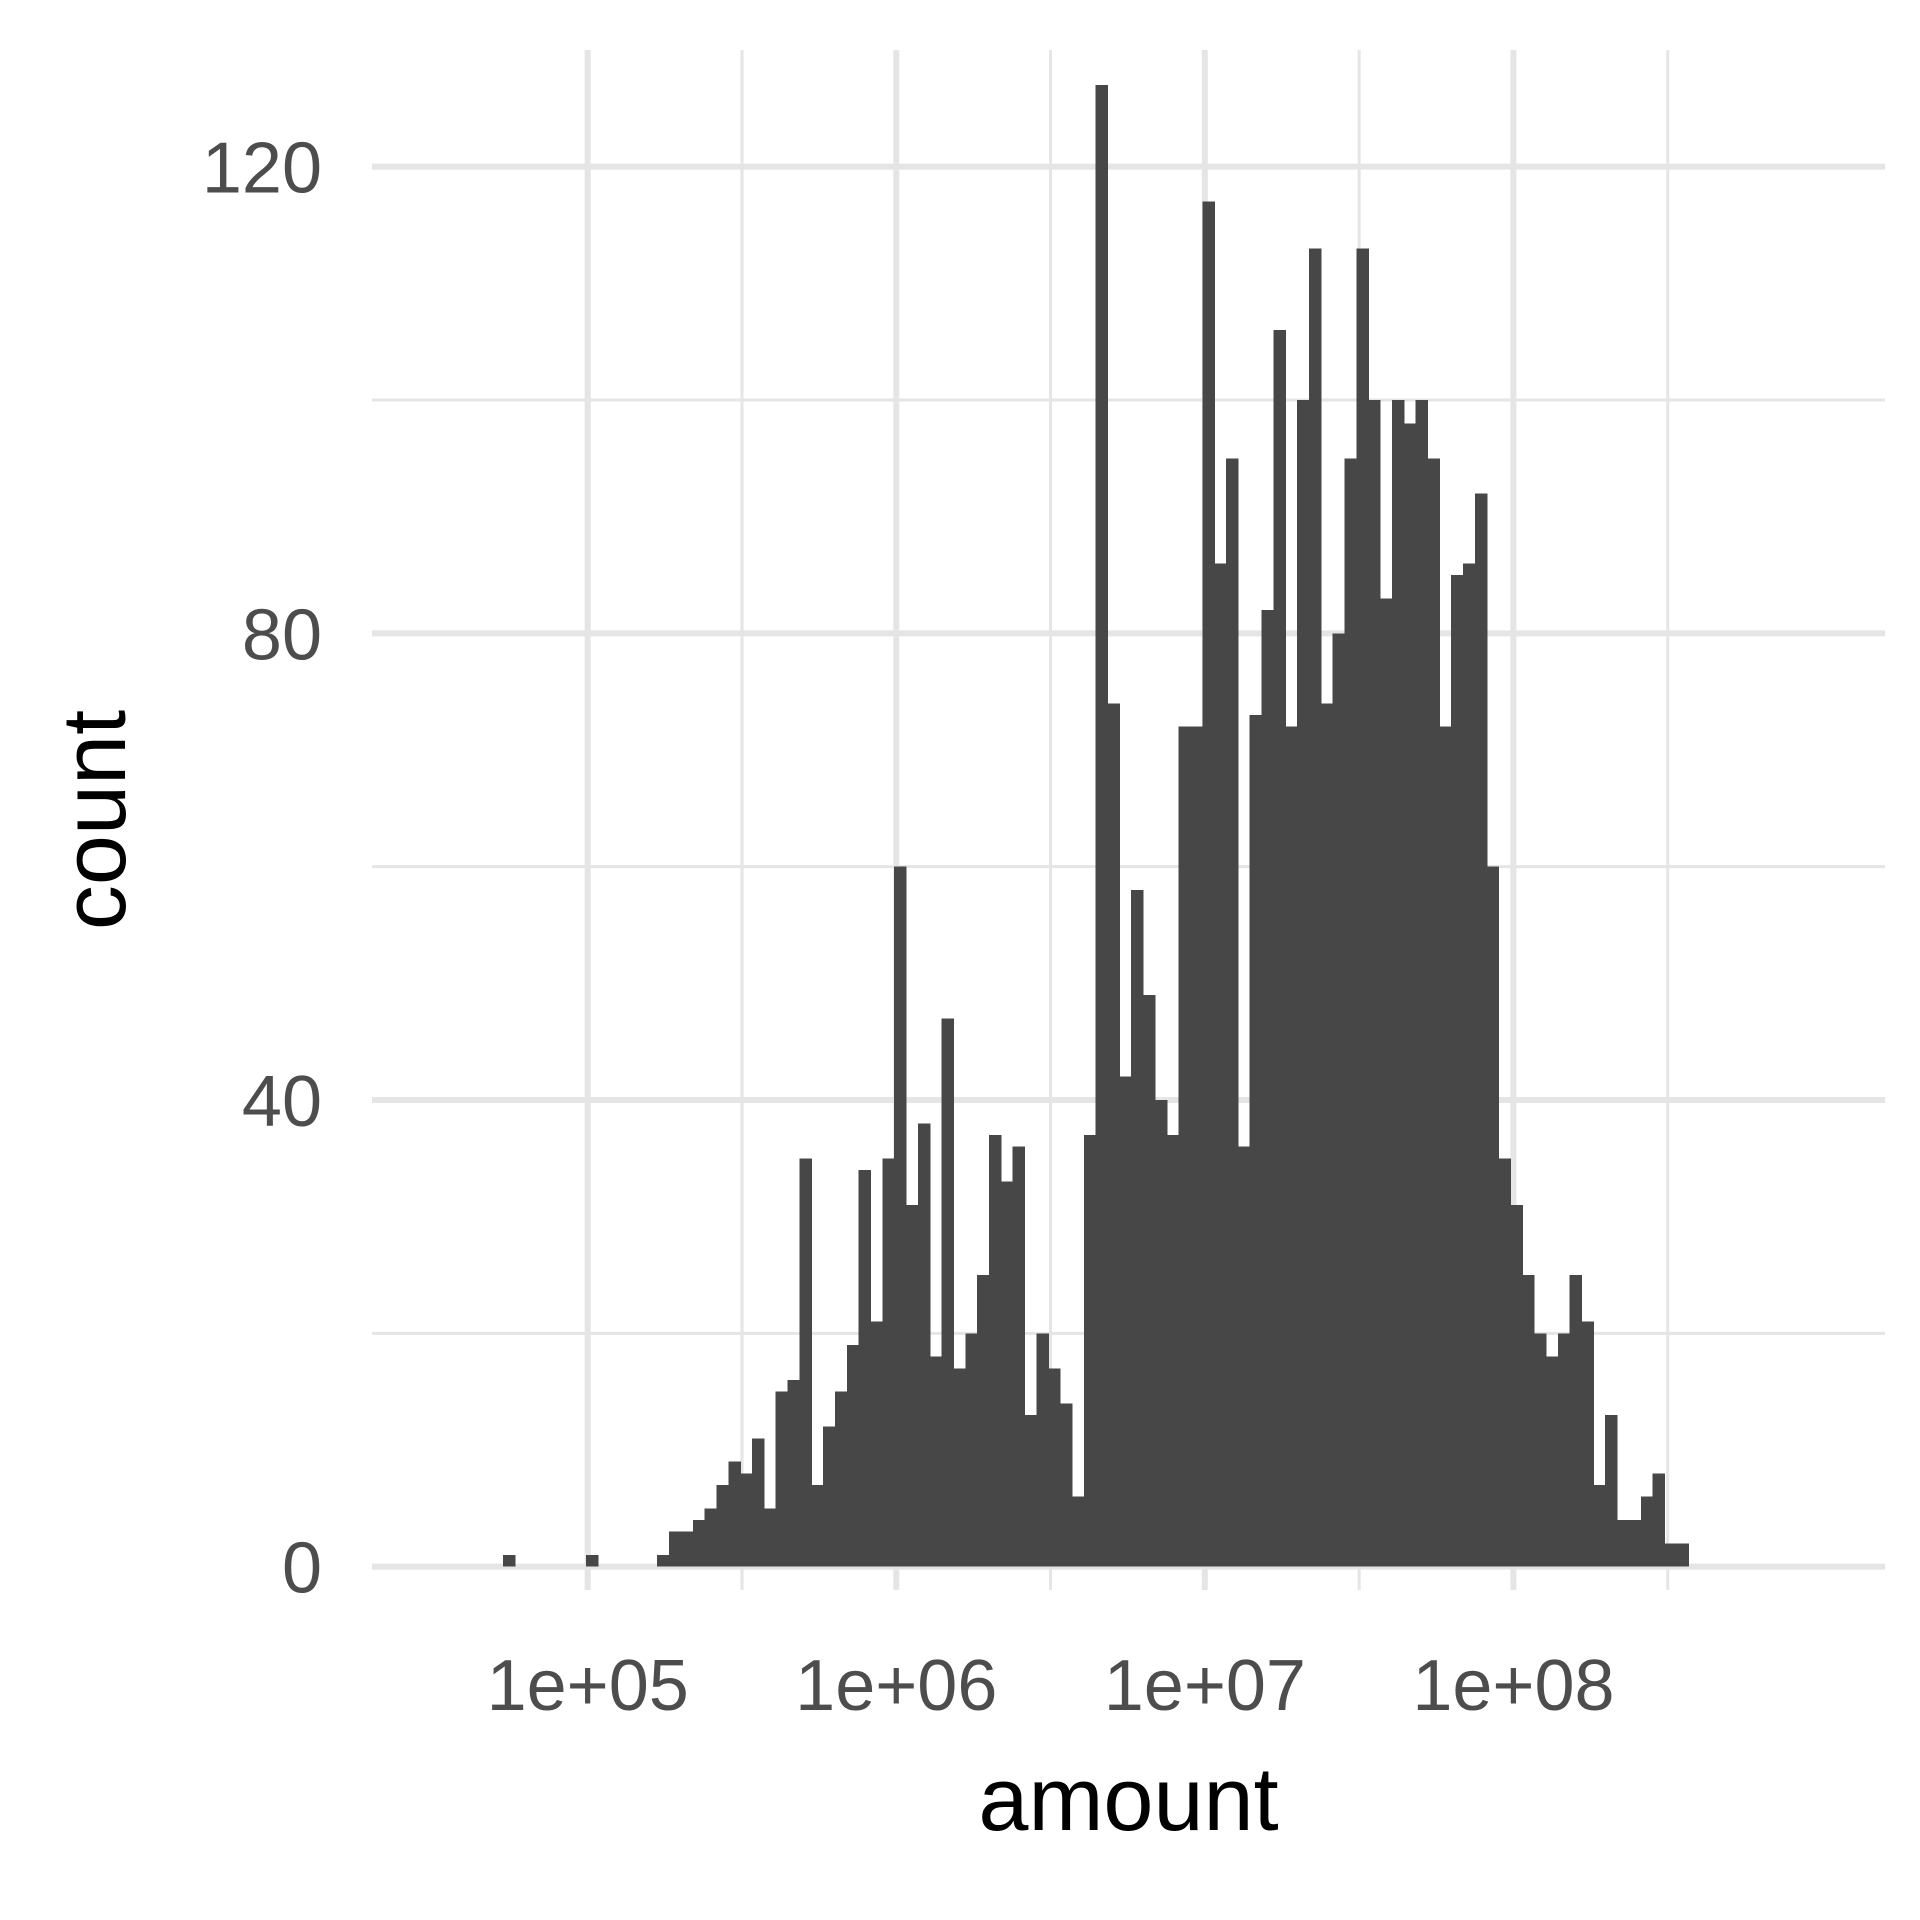 Image resolution: width=1920 pixels, height=1920 pixels. Describe the element at coordinates (262, 169) in the screenshot. I see `y-tick-label: 120` at that location.